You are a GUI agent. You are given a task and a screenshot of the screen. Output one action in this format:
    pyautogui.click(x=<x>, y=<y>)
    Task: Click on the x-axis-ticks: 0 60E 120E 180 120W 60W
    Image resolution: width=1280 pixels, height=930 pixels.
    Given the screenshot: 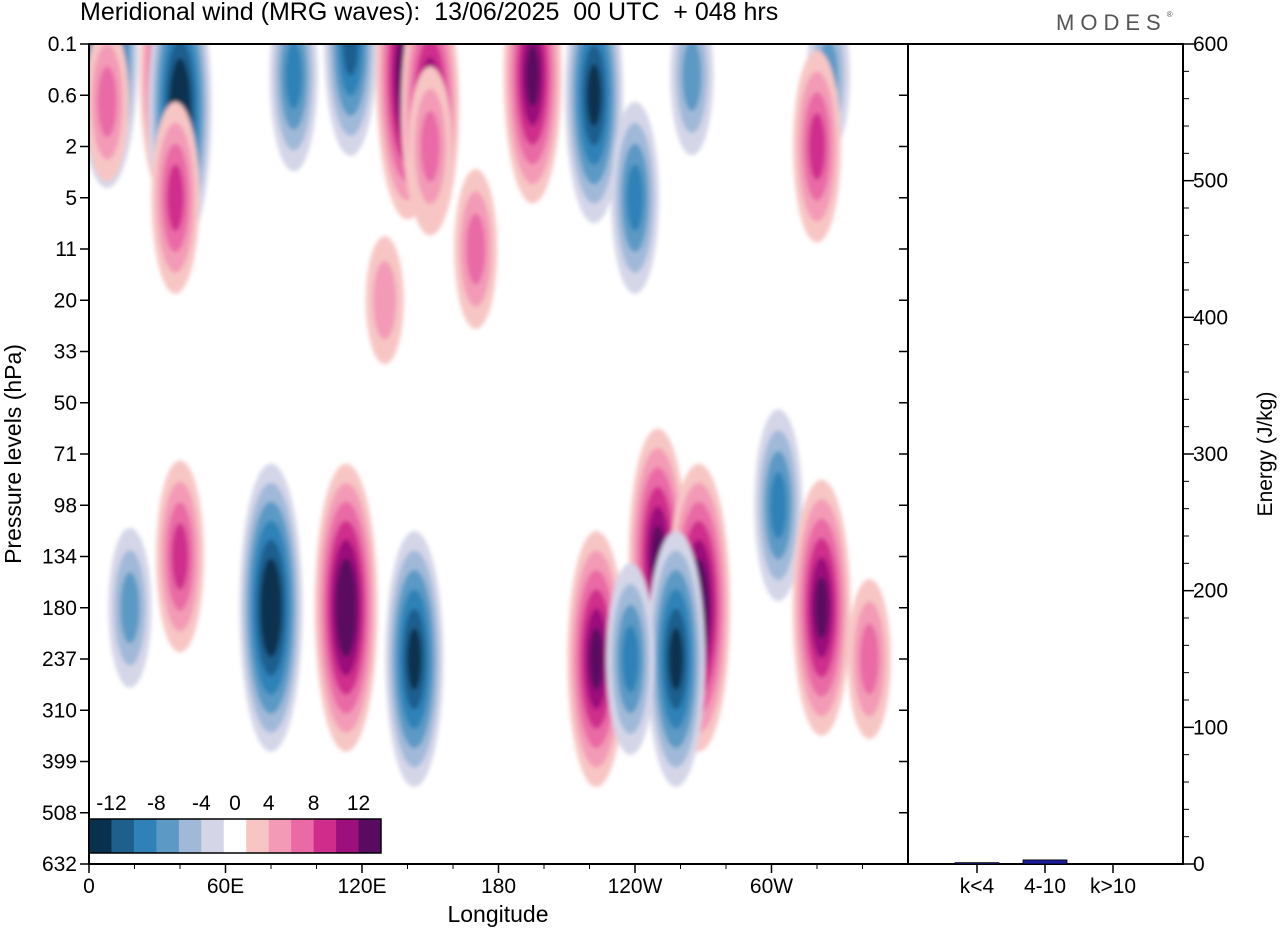 What is the action you would take?
    pyautogui.click(x=473, y=881)
    